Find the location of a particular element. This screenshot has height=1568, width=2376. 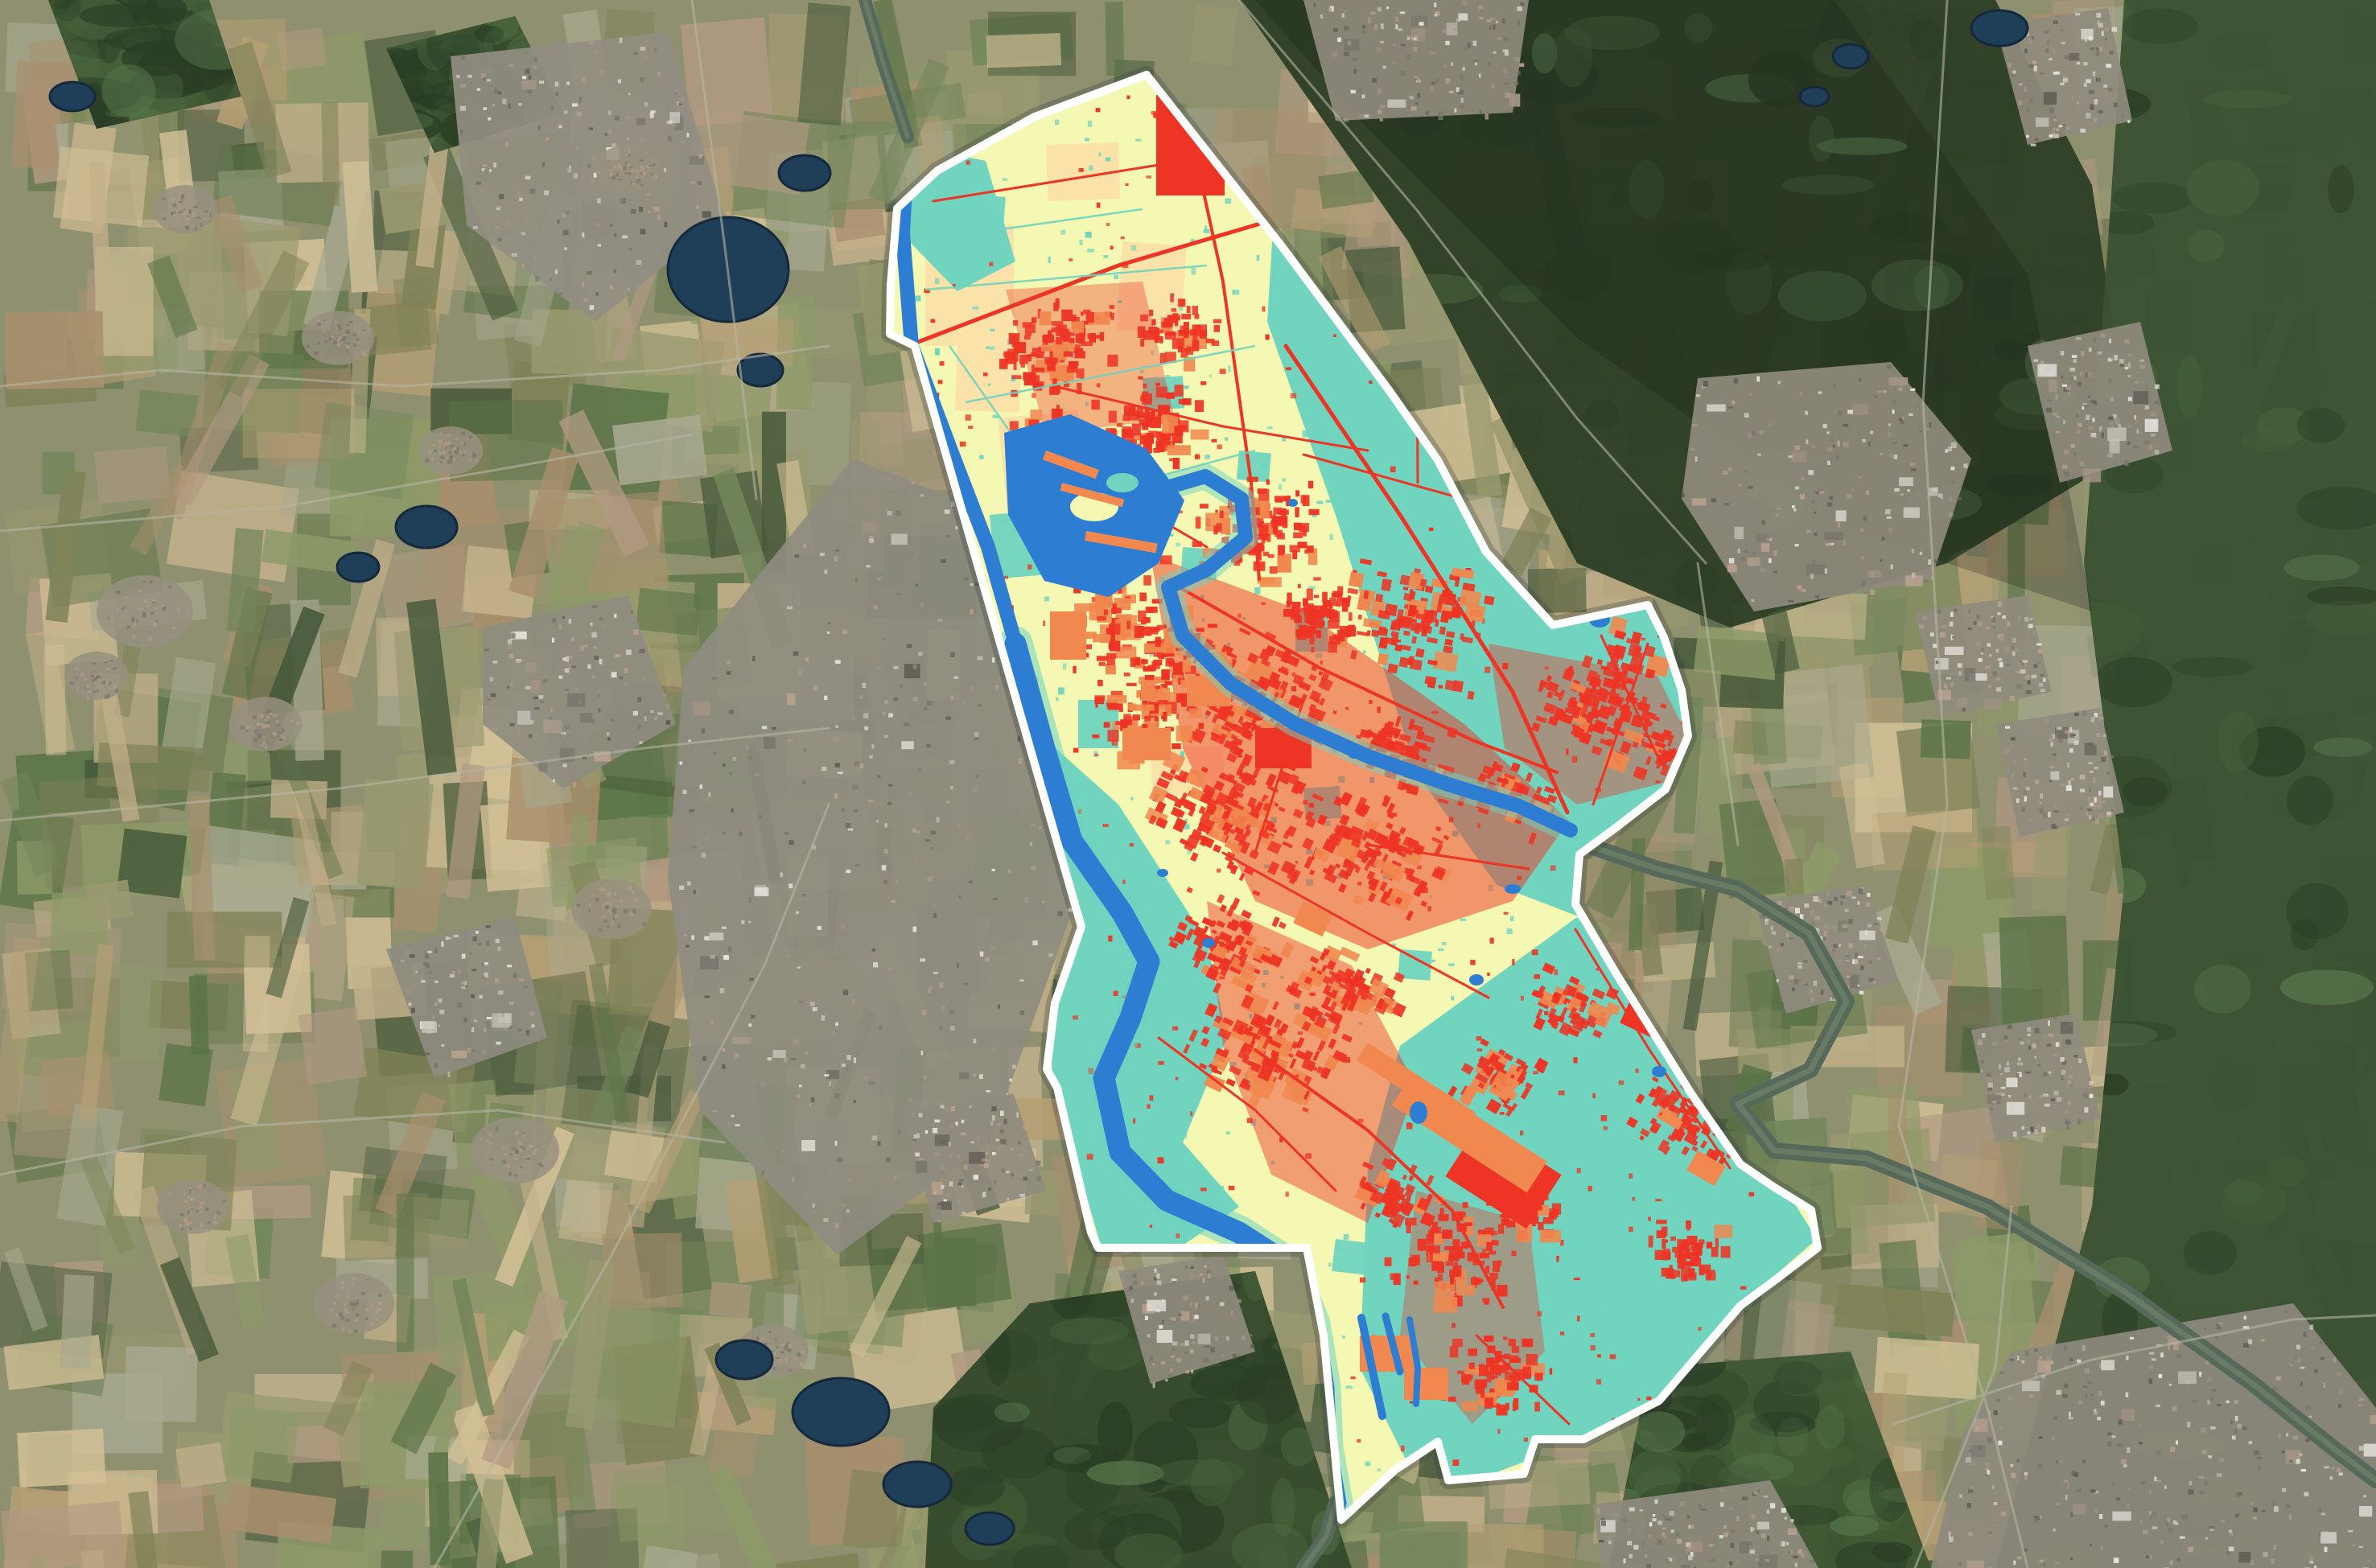

town-east is located at coordinates (1826, 486).